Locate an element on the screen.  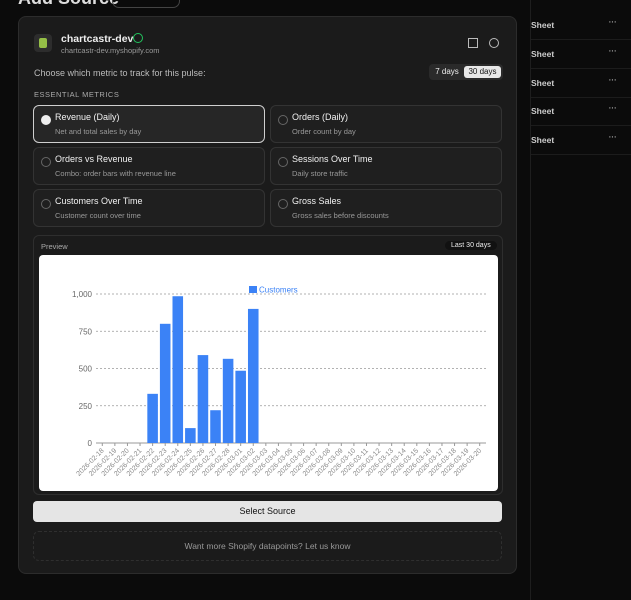
y-tick-label: 1,000 is located at coordinates (82, 294).